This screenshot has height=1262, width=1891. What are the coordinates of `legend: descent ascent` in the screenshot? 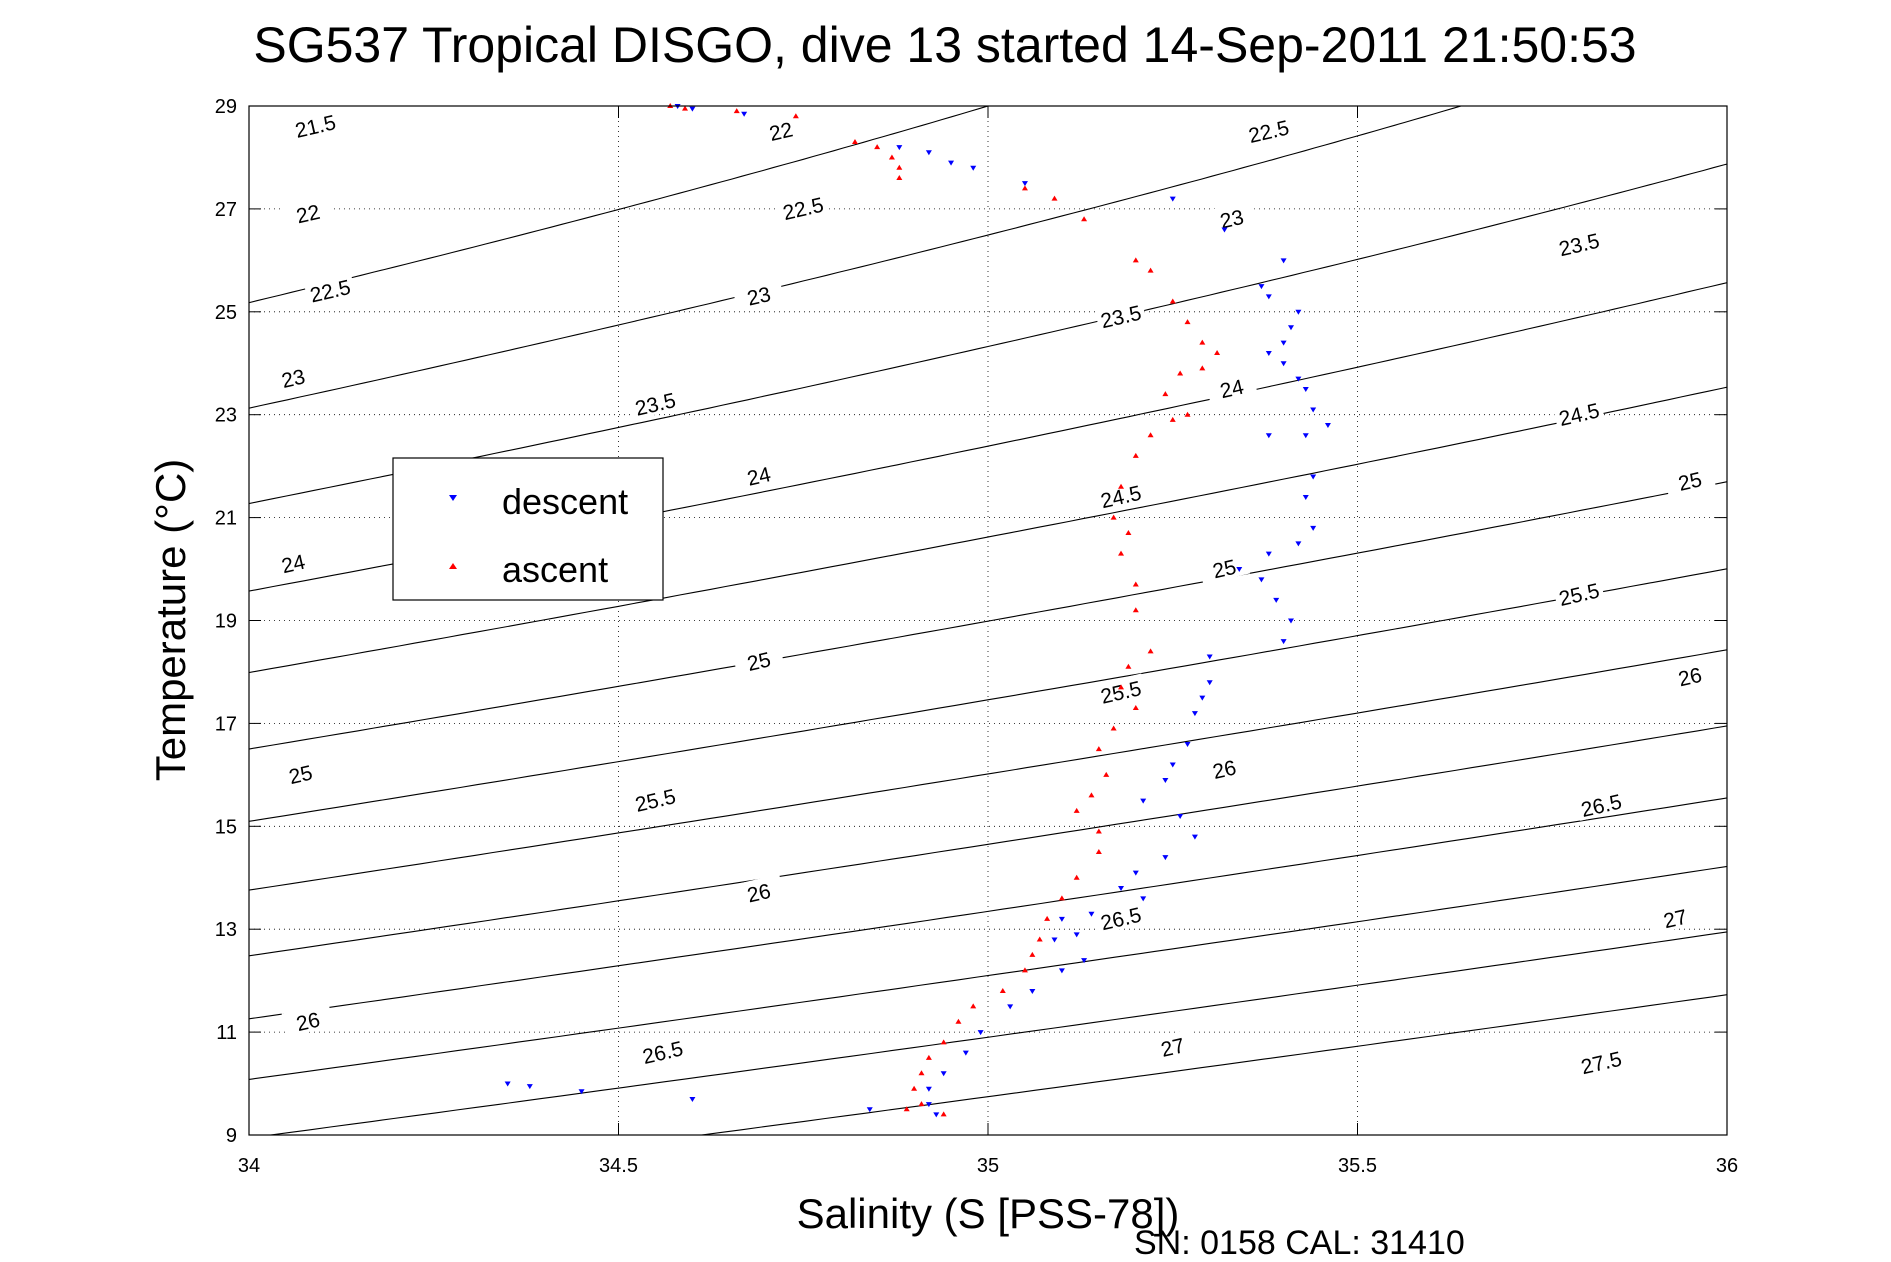 It's located at (528, 529).